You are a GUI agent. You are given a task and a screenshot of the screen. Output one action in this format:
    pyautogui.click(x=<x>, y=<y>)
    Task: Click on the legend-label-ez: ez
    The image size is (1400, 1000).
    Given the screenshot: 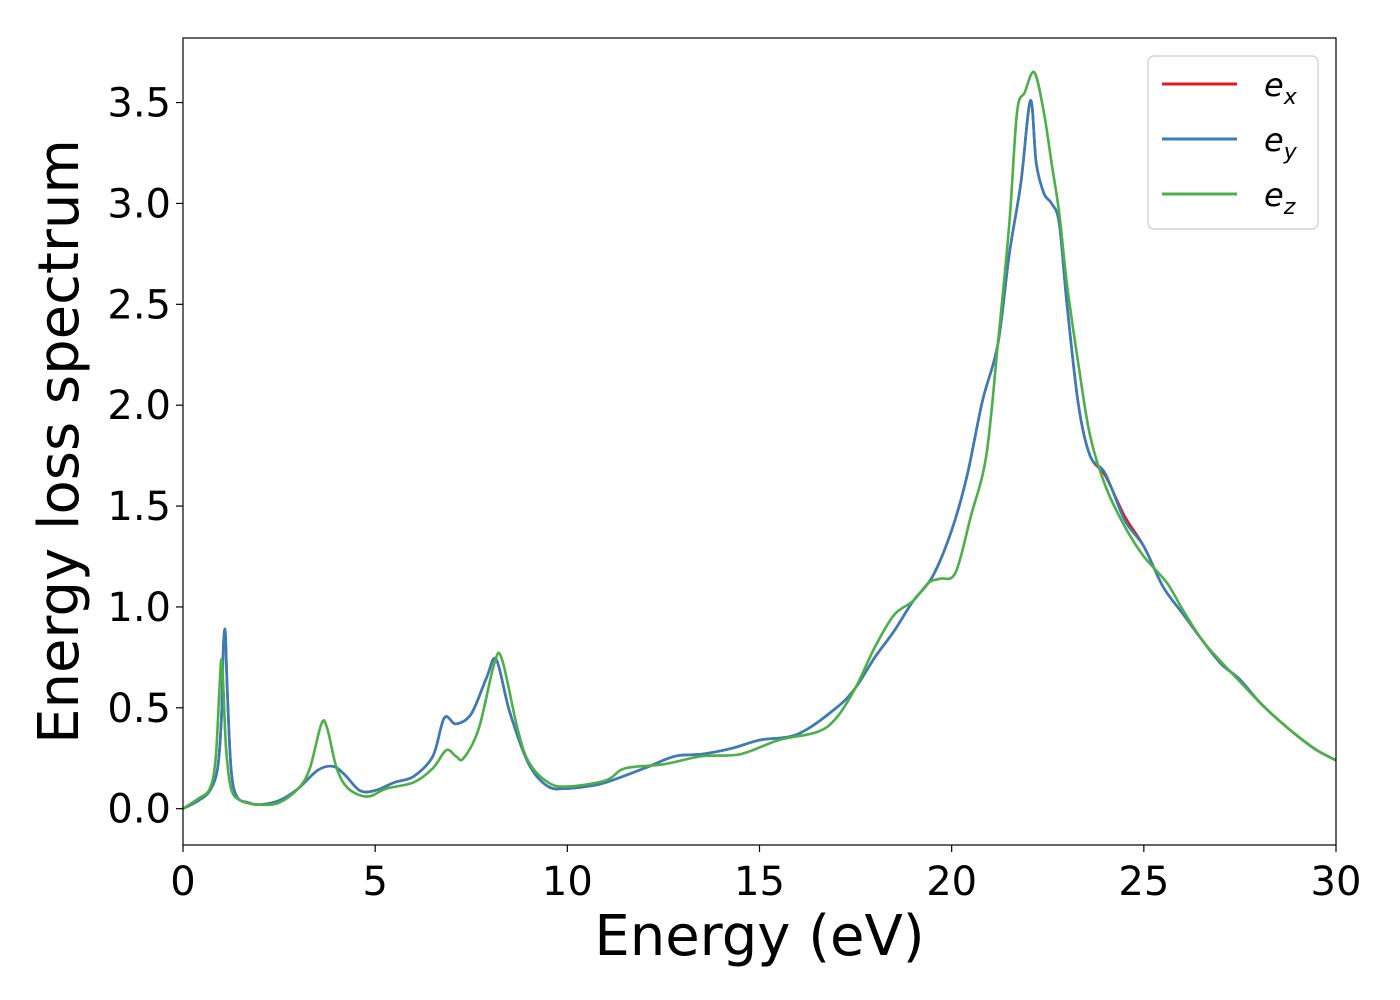 What is the action you would take?
    pyautogui.click(x=1280, y=198)
    